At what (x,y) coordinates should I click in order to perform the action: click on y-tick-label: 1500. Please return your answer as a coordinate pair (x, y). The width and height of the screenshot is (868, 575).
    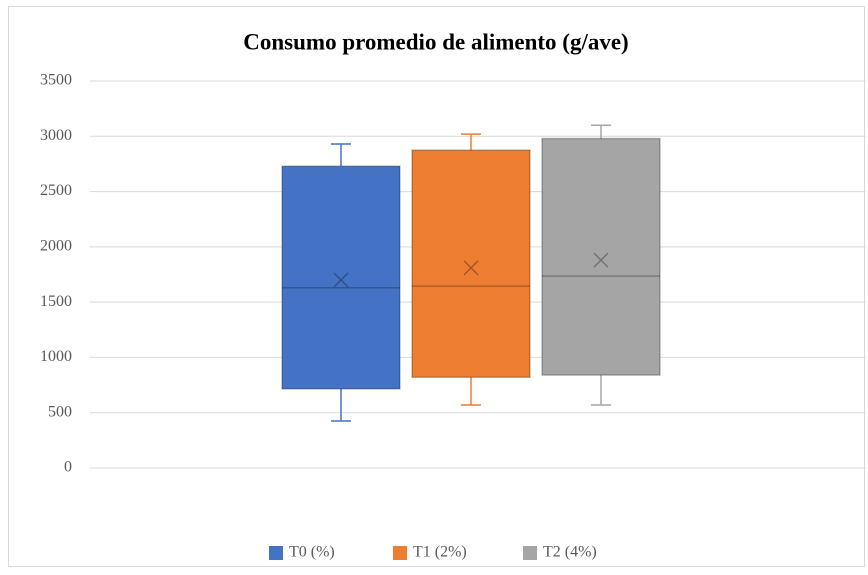
    Looking at the image, I should click on (56, 301).